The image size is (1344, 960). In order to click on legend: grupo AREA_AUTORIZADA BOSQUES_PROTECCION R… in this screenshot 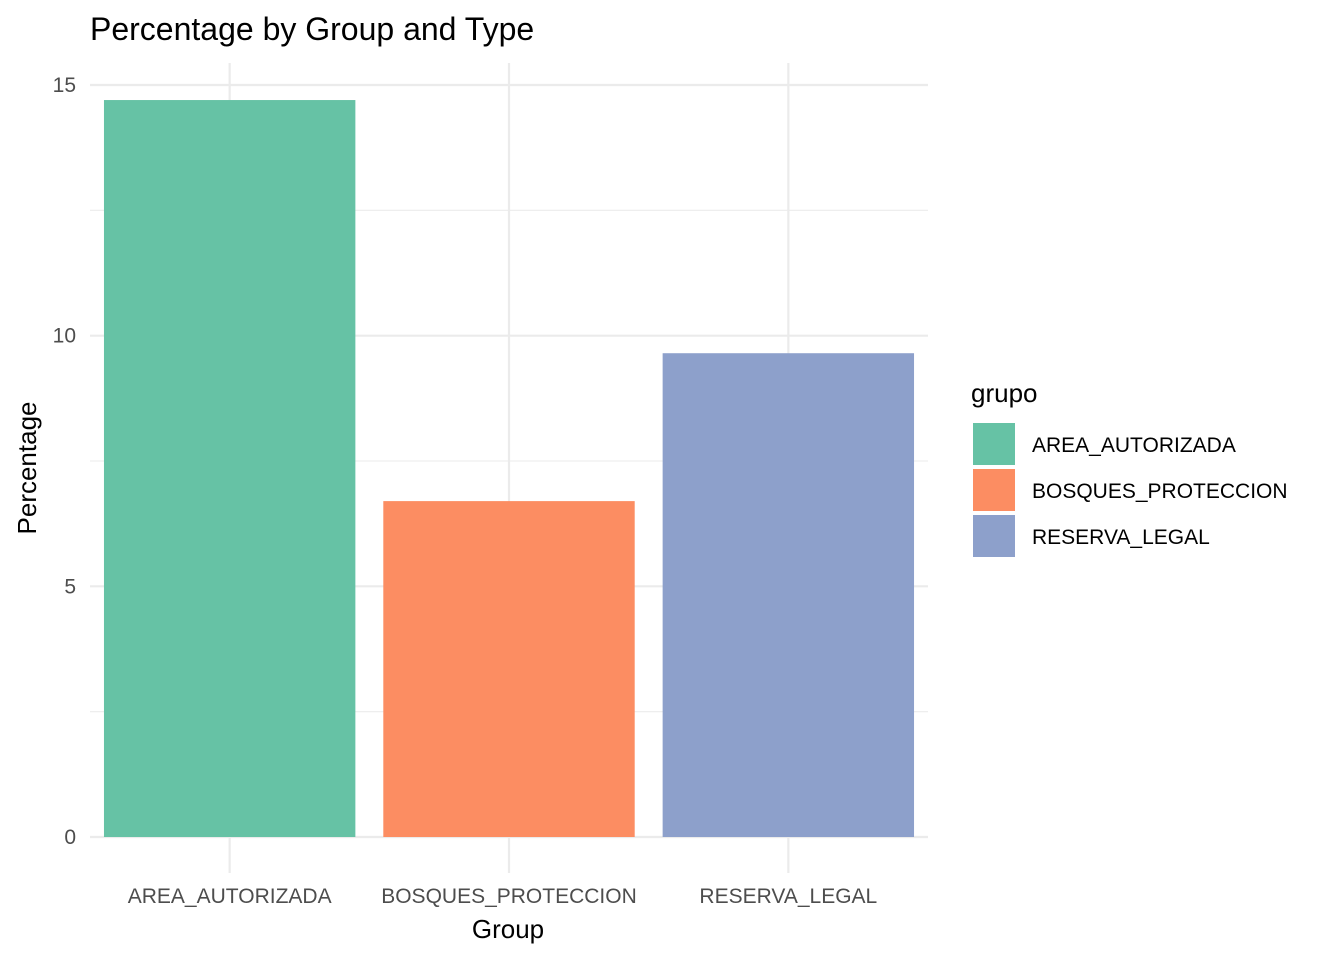, I will do `click(1129, 467)`.